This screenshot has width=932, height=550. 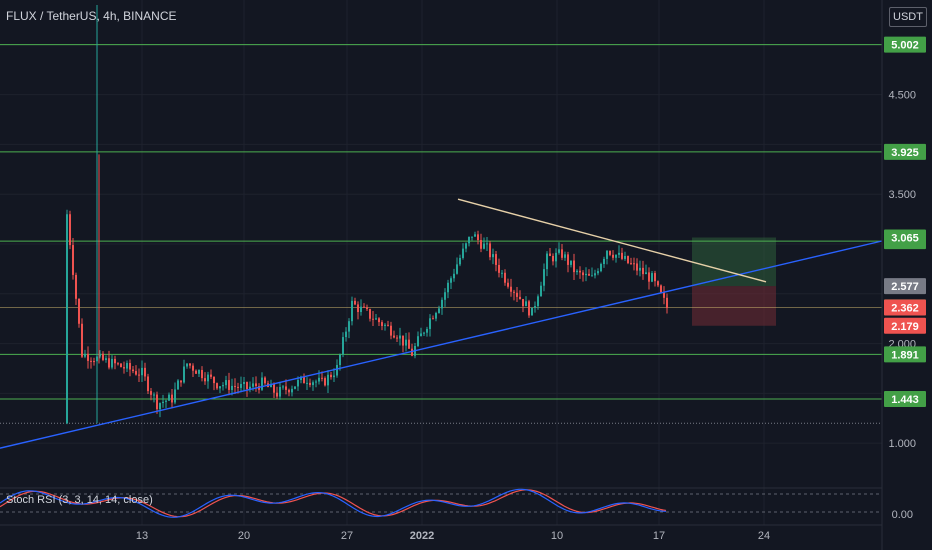 I want to click on resistance-trendline, so click(x=612, y=240).